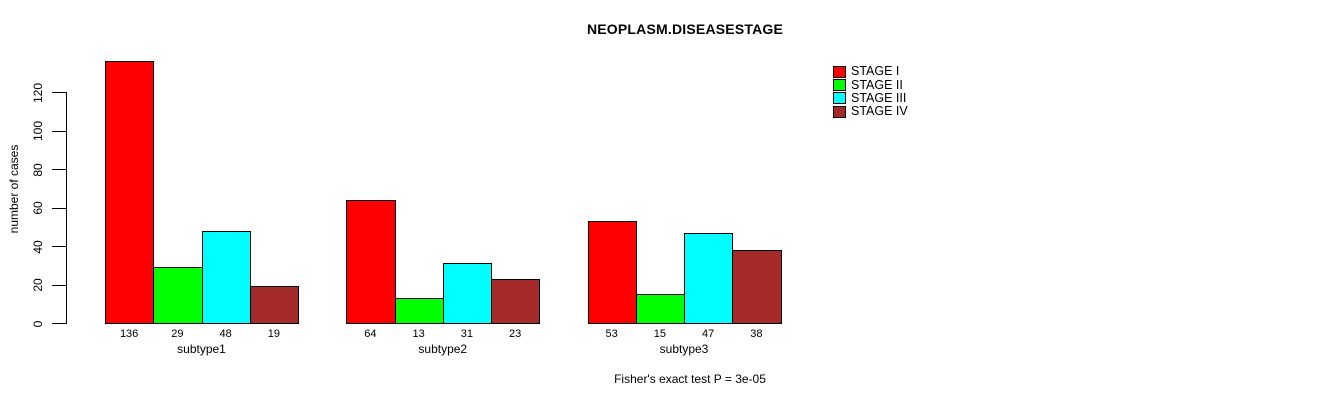 The width and height of the screenshot is (1340, 400). I want to click on bar-stage-iii-subtype2, so click(467, 293).